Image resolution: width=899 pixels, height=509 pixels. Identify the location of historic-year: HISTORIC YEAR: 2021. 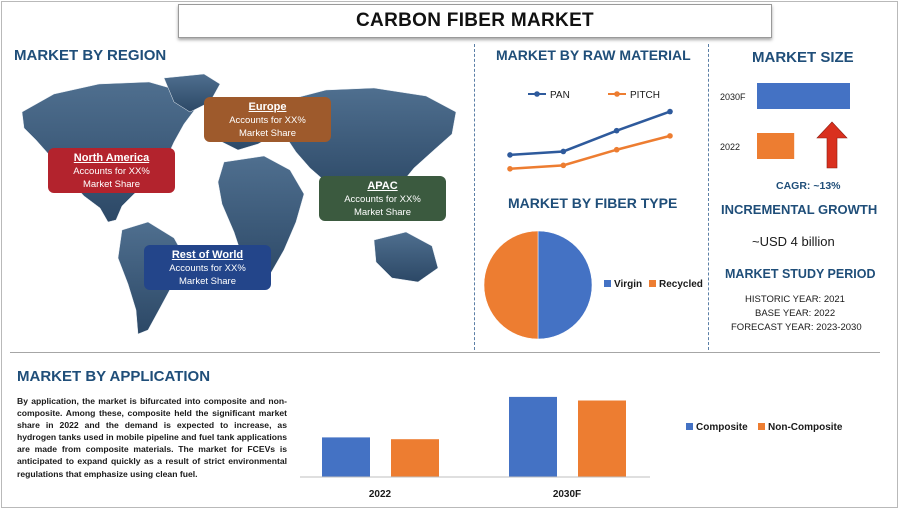
(795, 299).